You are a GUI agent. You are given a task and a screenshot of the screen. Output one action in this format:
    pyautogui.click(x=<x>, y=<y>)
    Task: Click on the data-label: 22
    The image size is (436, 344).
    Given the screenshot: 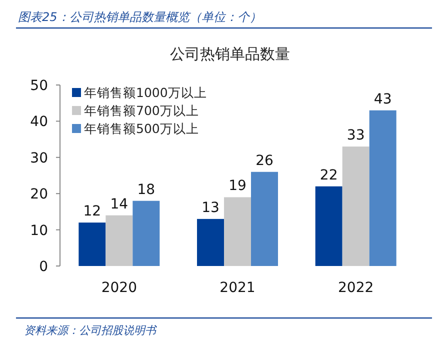 What is the action you would take?
    pyautogui.click(x=329, y=175)
    